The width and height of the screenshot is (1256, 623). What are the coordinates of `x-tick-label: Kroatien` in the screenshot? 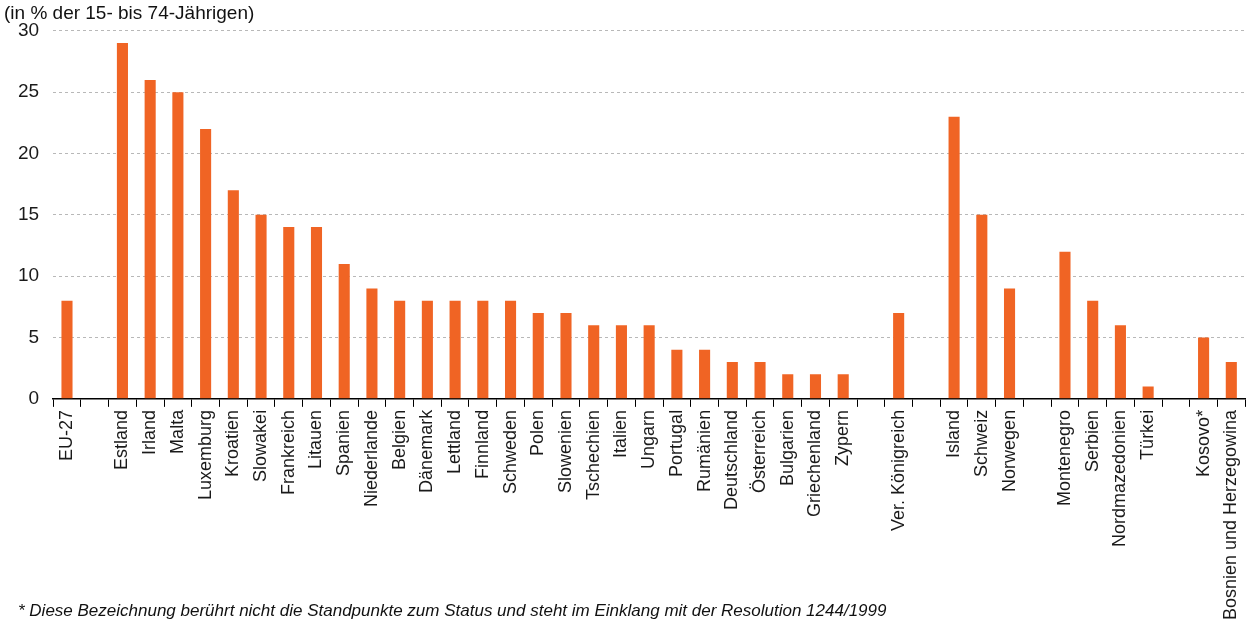 It's located at (232, 443).